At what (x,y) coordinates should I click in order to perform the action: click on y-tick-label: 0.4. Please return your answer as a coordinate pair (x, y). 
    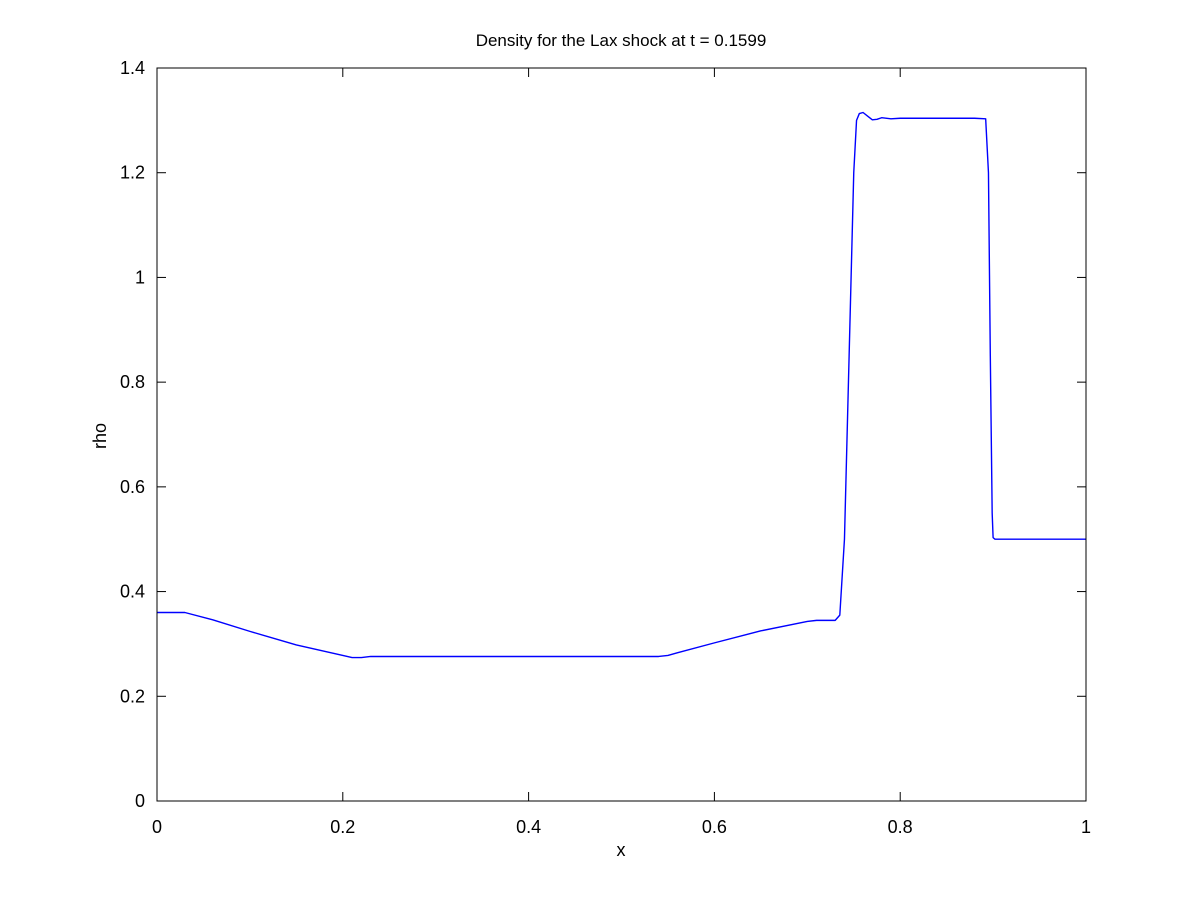
    Looking at the image, I should click on (132, 592).